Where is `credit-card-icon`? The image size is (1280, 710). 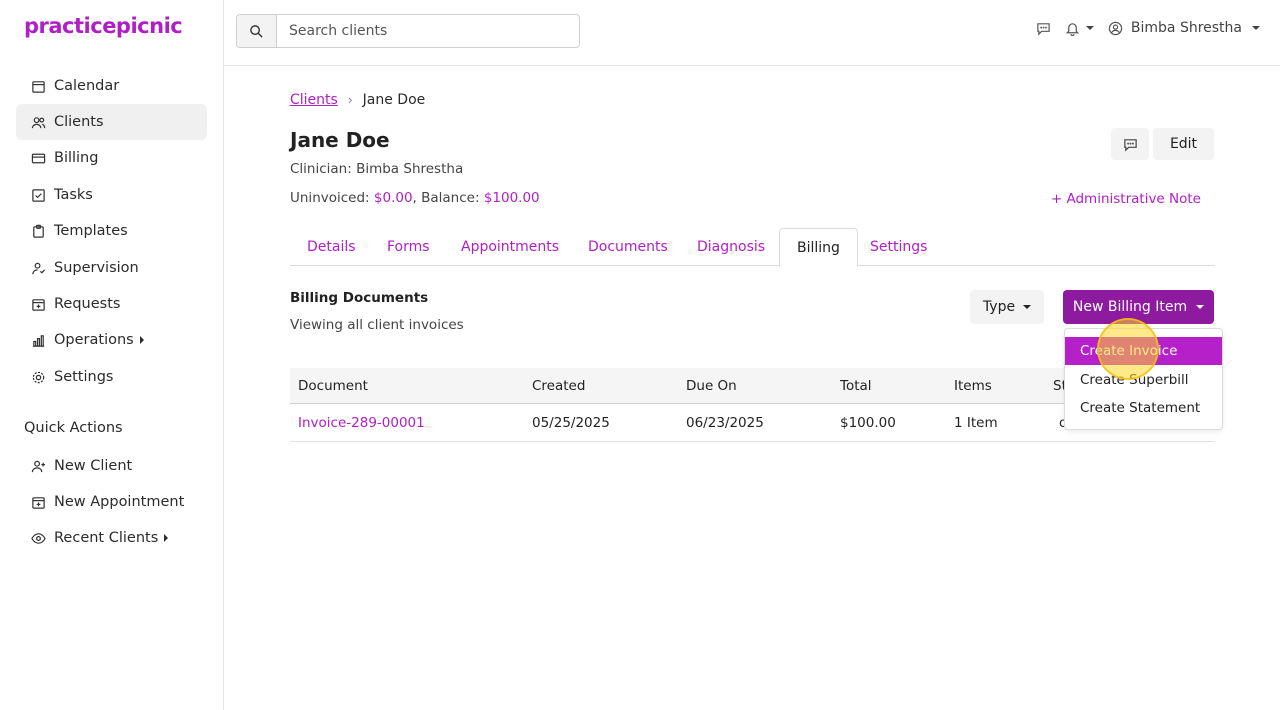 credit-card-icon is located at coordinates (38, 158).